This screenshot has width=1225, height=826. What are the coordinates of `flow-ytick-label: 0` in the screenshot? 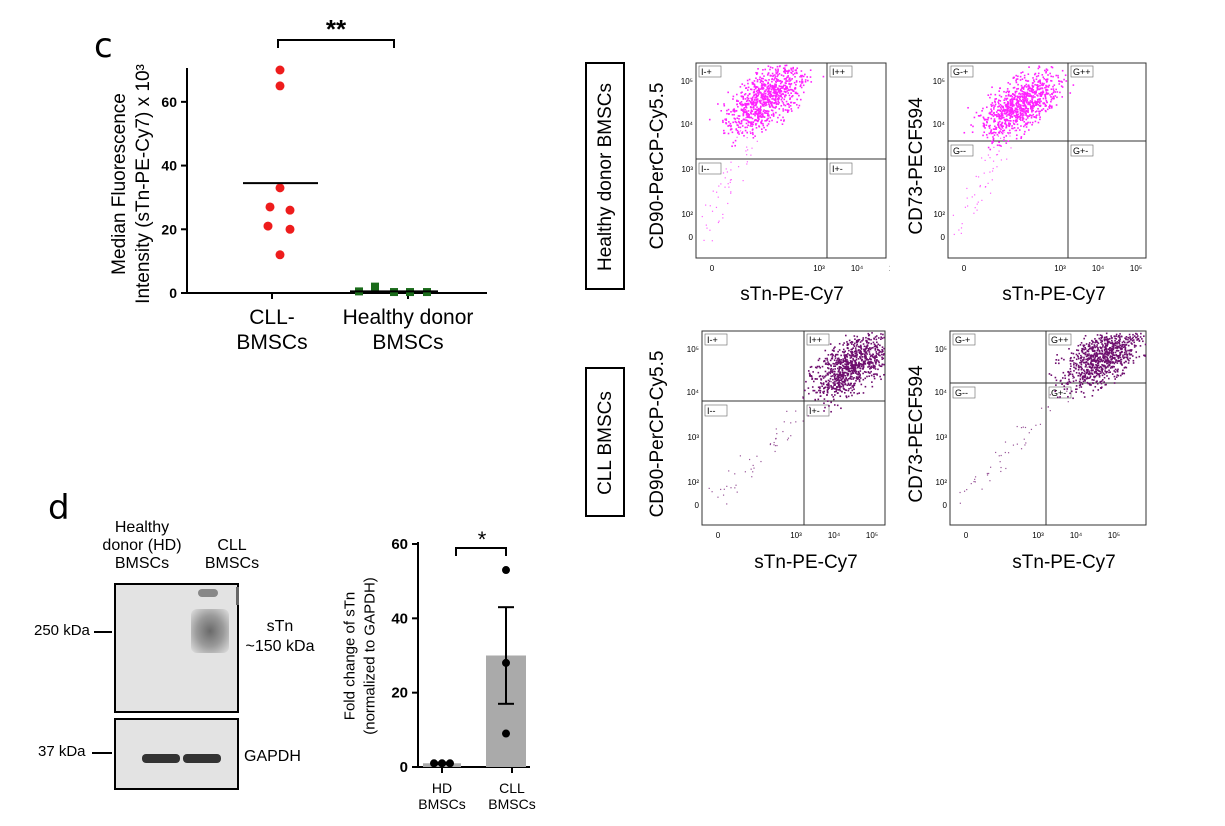 It's located at (691, 237).